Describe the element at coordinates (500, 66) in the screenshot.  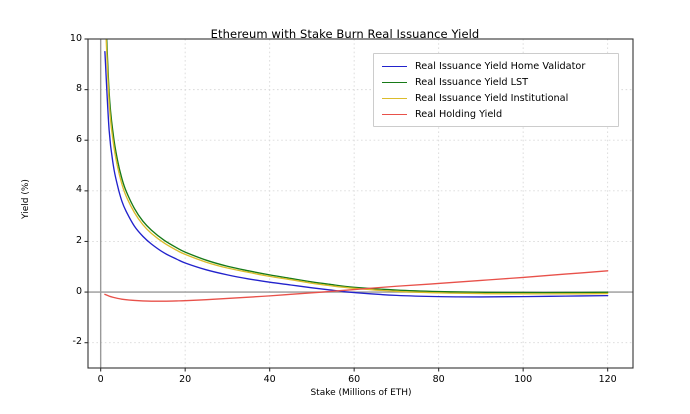
I see `legend-item-label: Real Issuance Yield Home Validator` at that location.